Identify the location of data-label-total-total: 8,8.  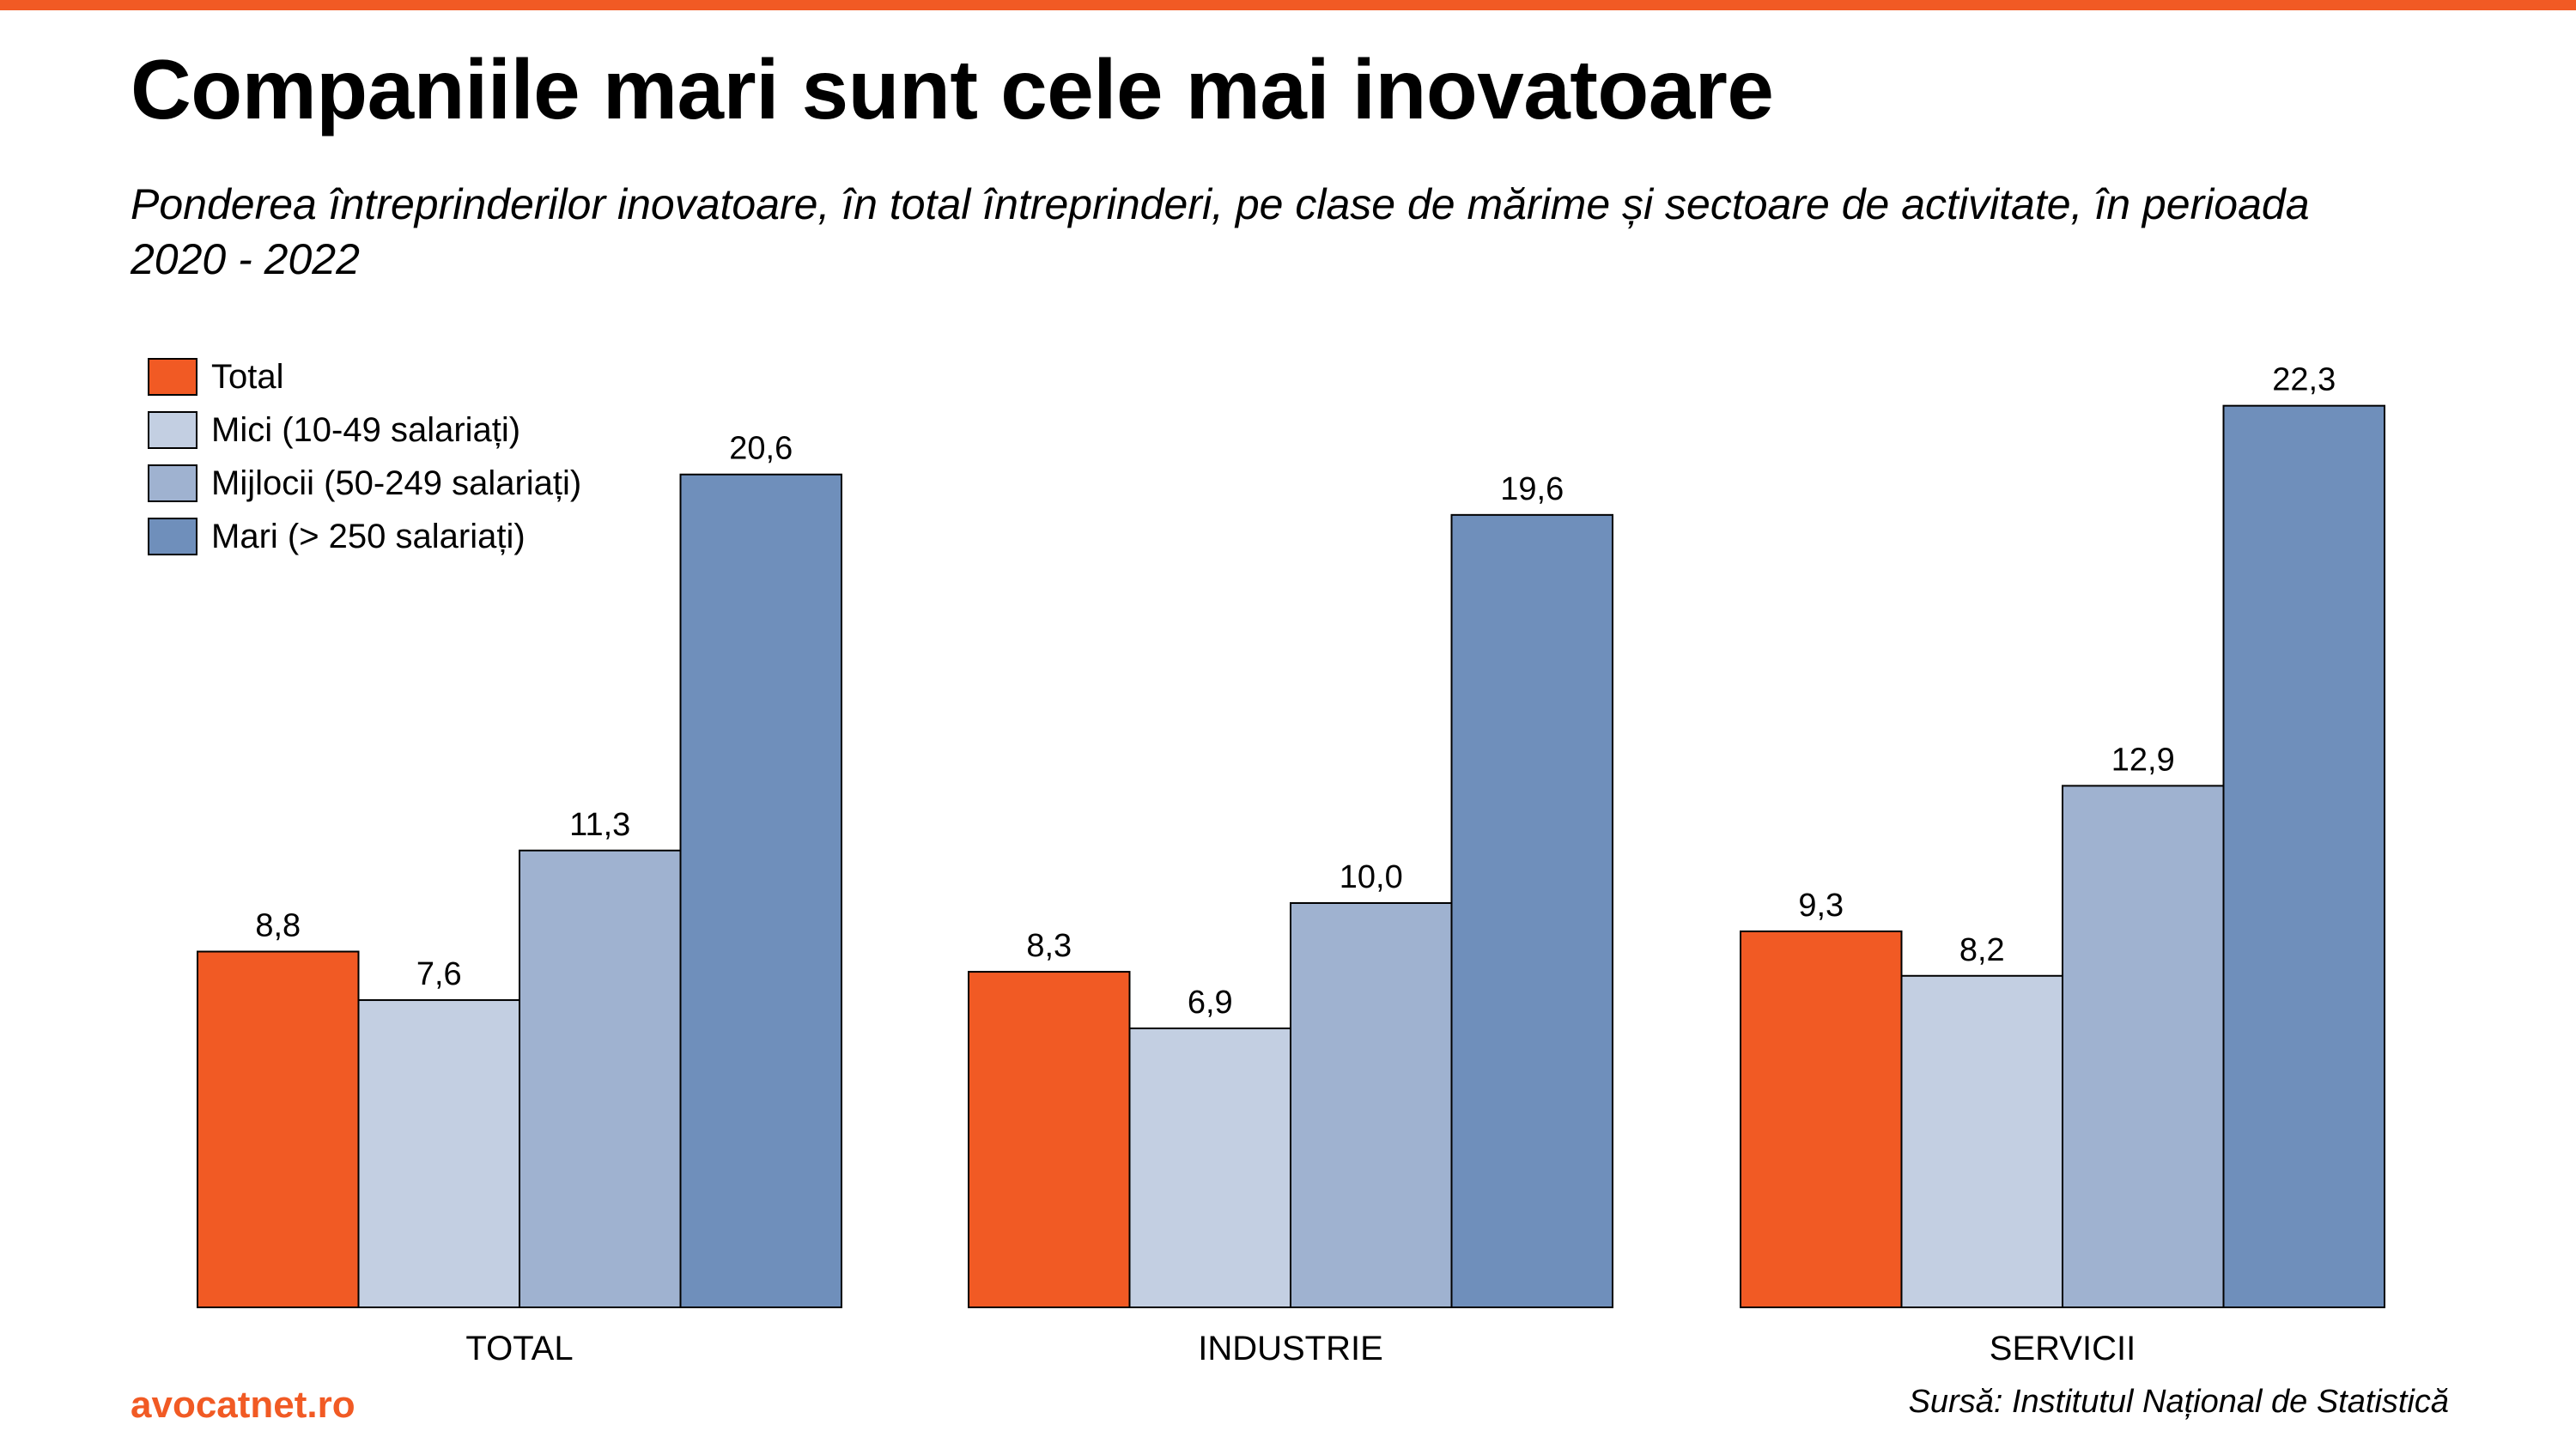
(278, 926).